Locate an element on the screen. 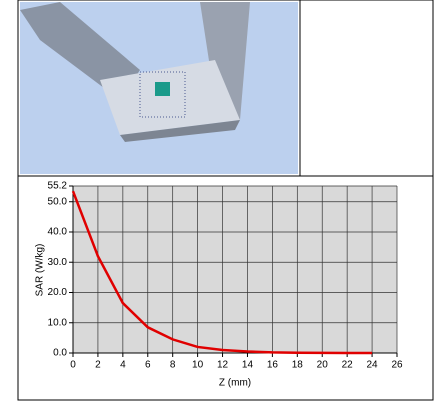 The height and width of the screenshot is (401, 439). x-tick-label: 12 is located at coordinates (223, 365).